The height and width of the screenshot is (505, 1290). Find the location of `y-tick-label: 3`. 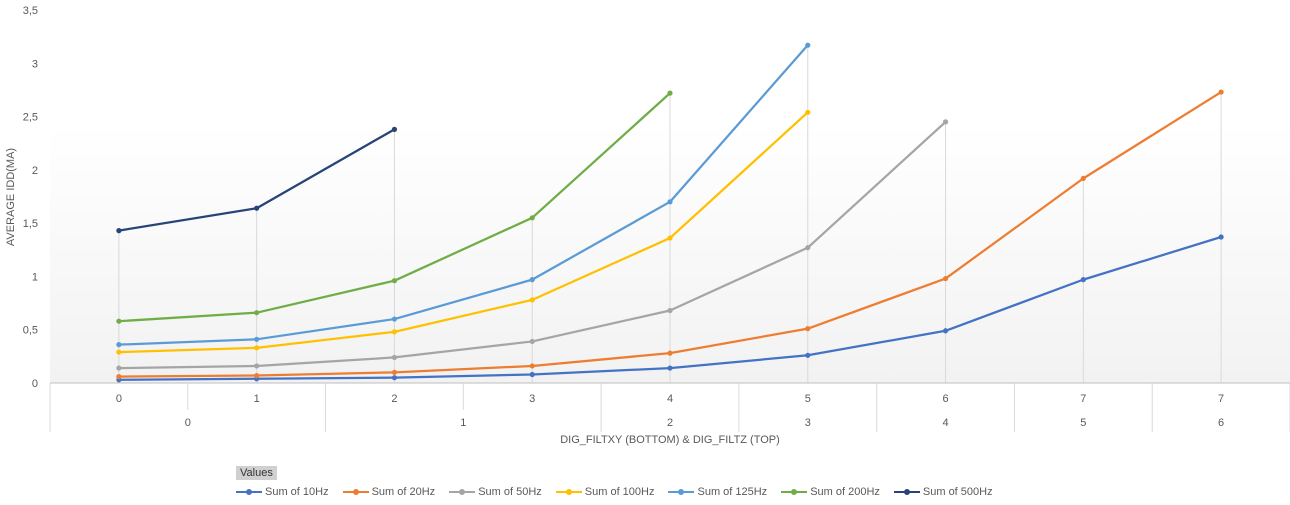

y-tick-label: 3 is located at coordinates (35, 64).